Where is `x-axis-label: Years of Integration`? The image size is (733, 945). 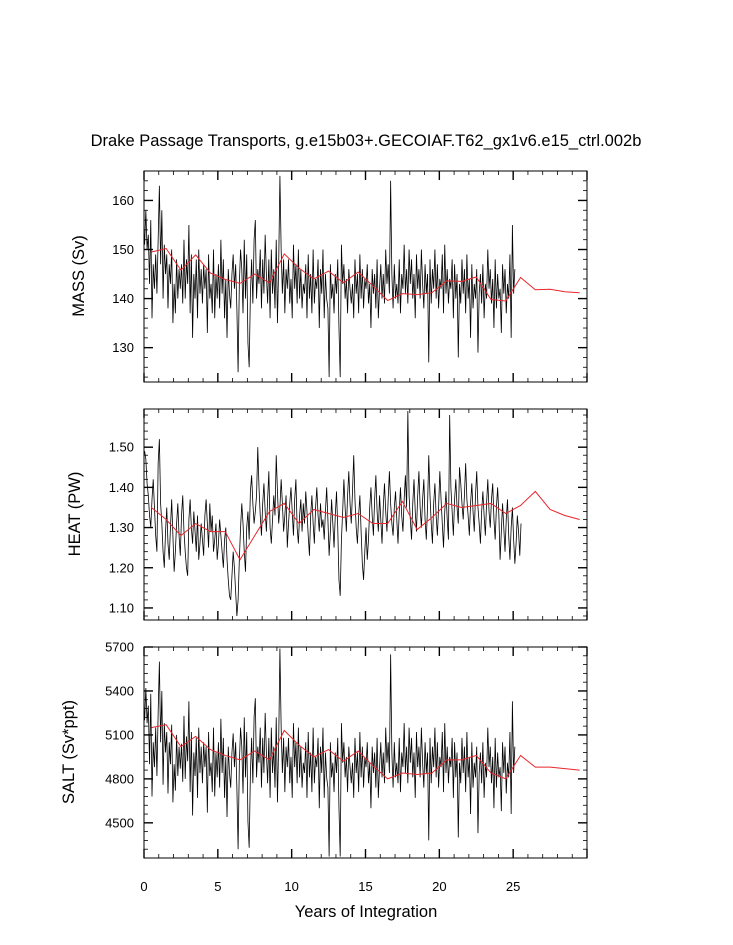
x-axis-label: Years of Integration is located at coordinates (366, 912).